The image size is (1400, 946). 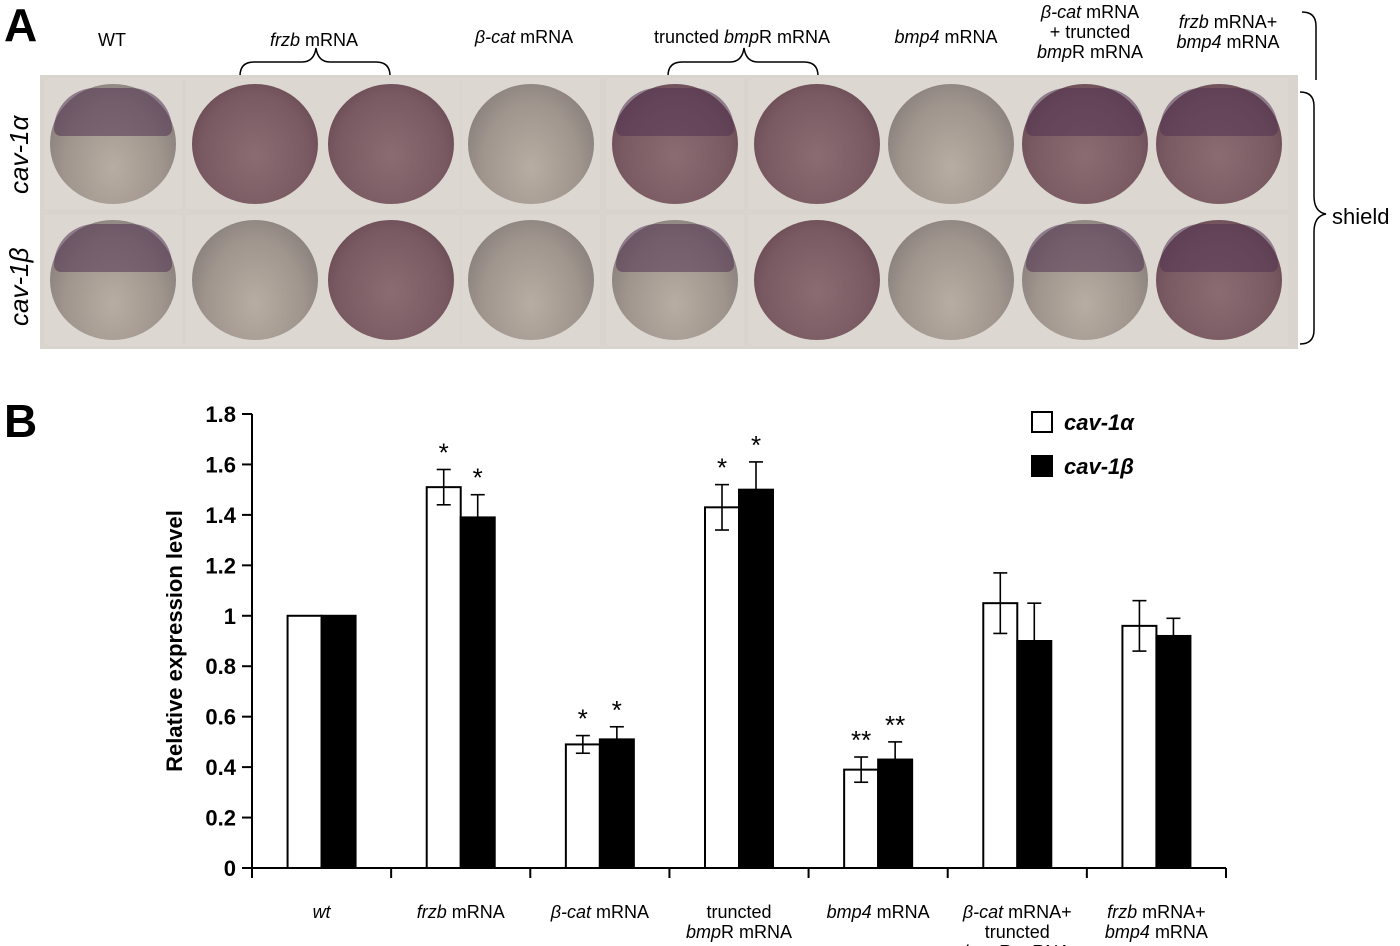 What do you see at coordinates (1099, 422) in the screenshot?
I see `legend-label: cav-1α` at bounding box center [1099, 422].